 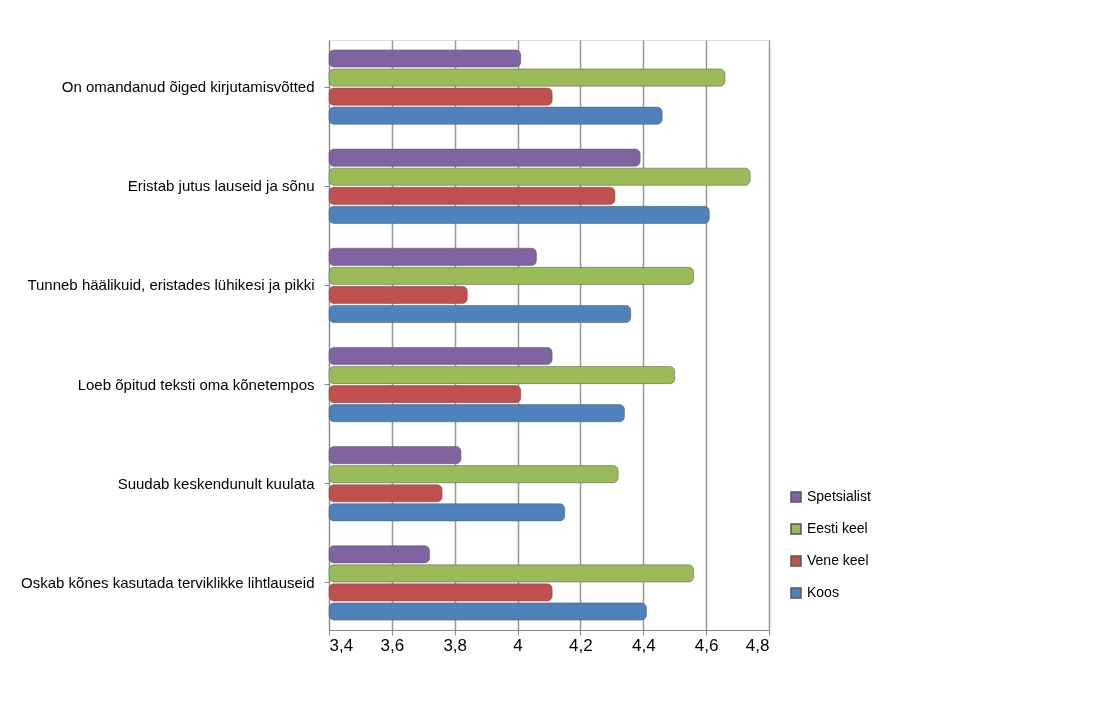 What do you see at coordinates (838, 560) in the screenshot?
I see `legend-label: Vene keel` at bounding box center [838, 560].